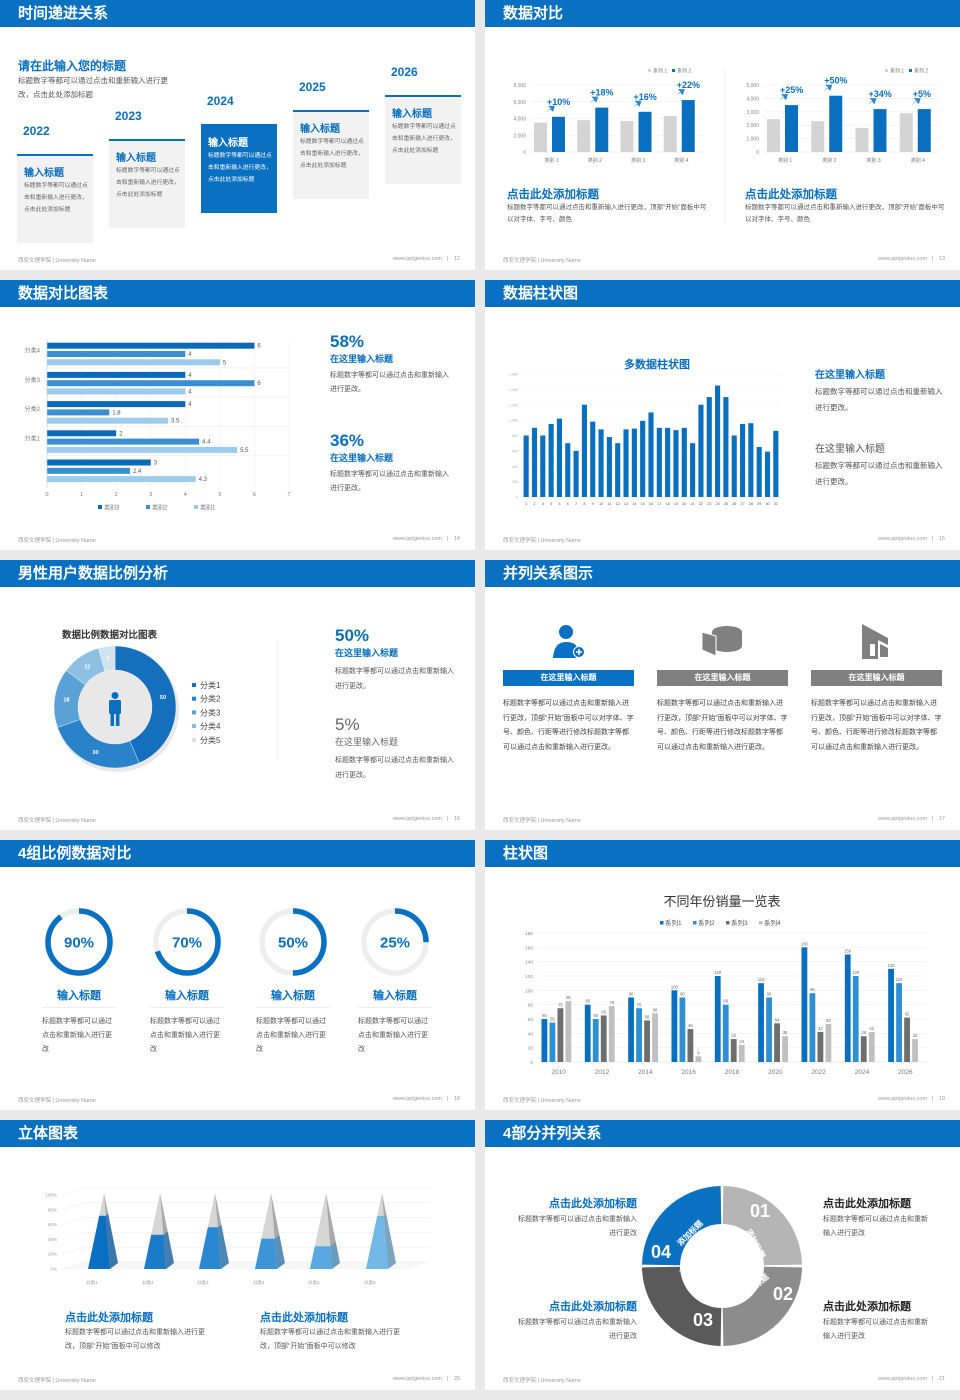 The image size is (960, 1400). I want to click on growth-label: +22%, so click(688, 85).